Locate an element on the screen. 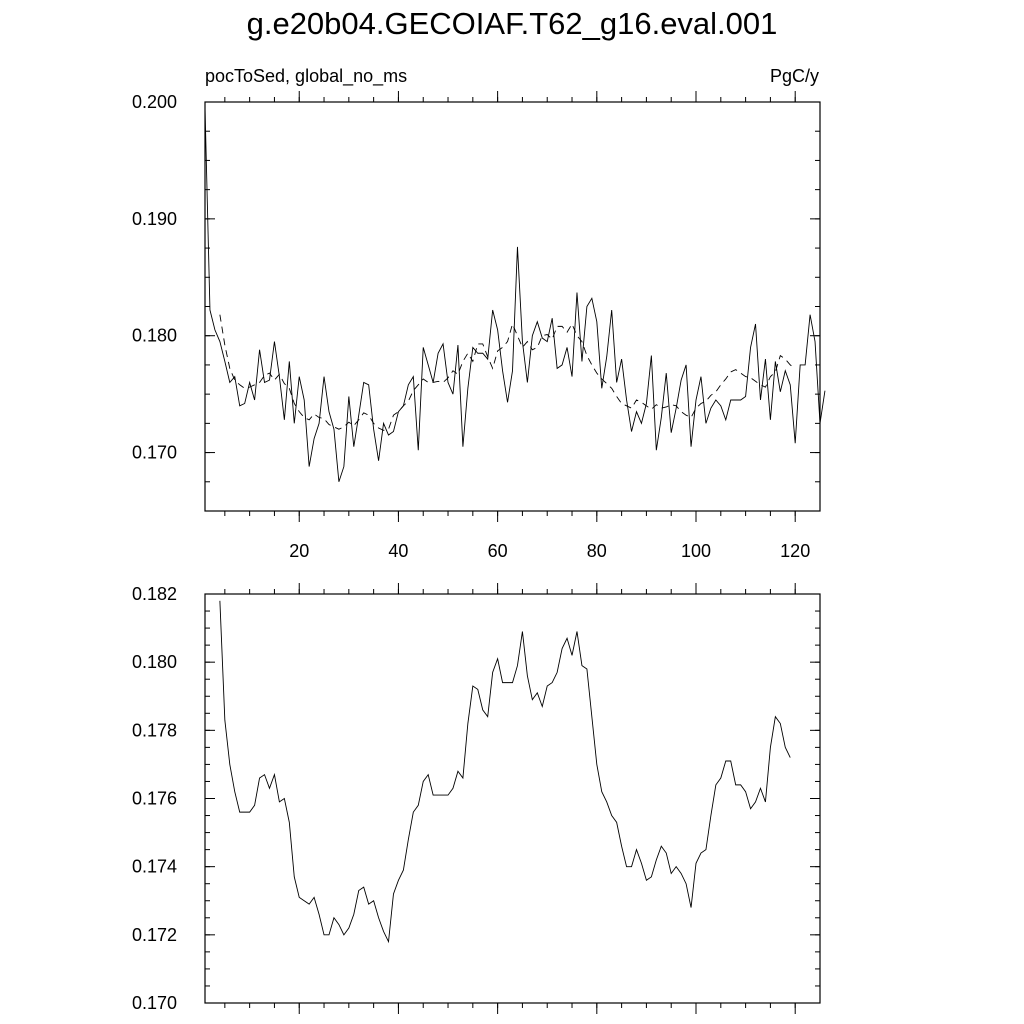 The image size is (1024, 1024). y-tick-label: 0.182 is located at coordinates (154, 594).